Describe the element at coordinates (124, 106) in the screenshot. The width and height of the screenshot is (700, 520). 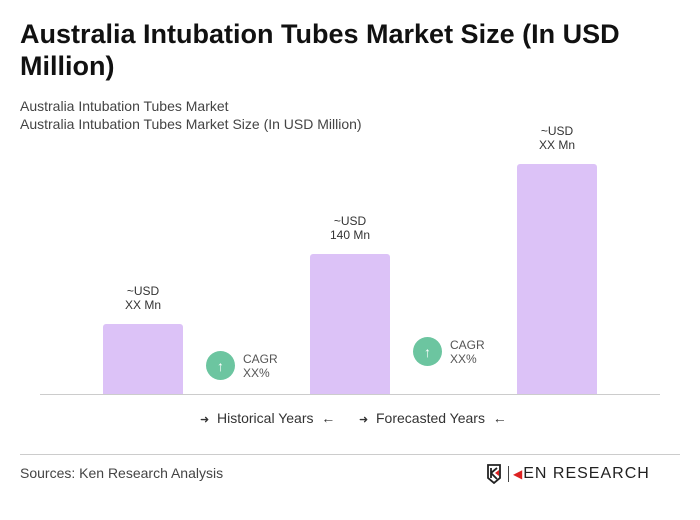
I see `chart-subtitle: Australia Intubation Tubes Market` at that location.